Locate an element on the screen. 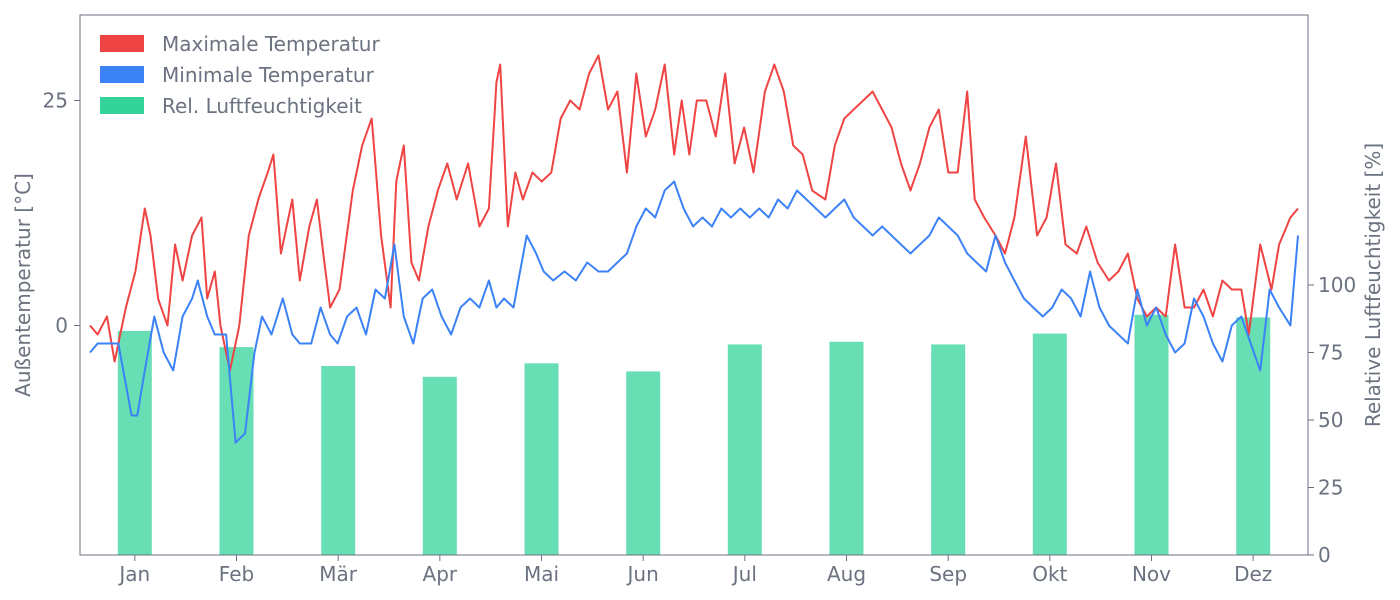 This screenshot has height=600, width=1400. legend-label-humidity: Rel. Luftfeuchtigkeit is located at coordinates (262, 106).